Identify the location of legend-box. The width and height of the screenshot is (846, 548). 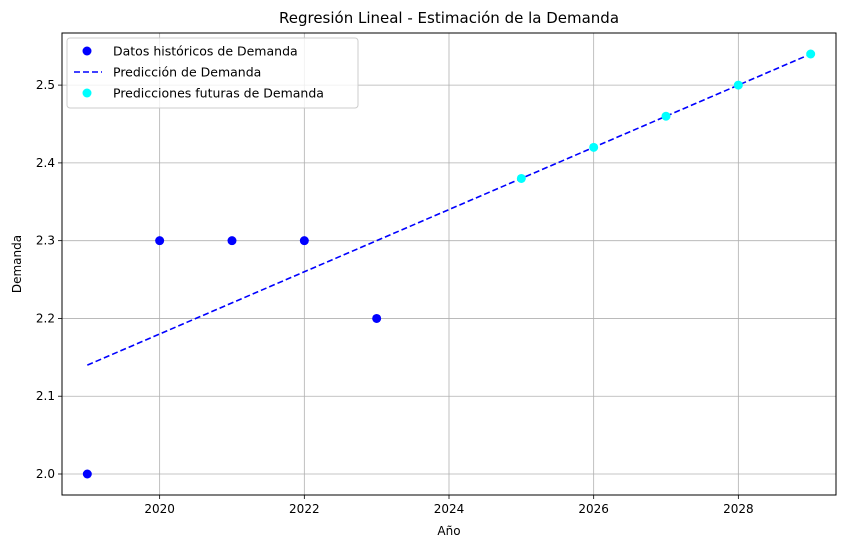
(212, 73).